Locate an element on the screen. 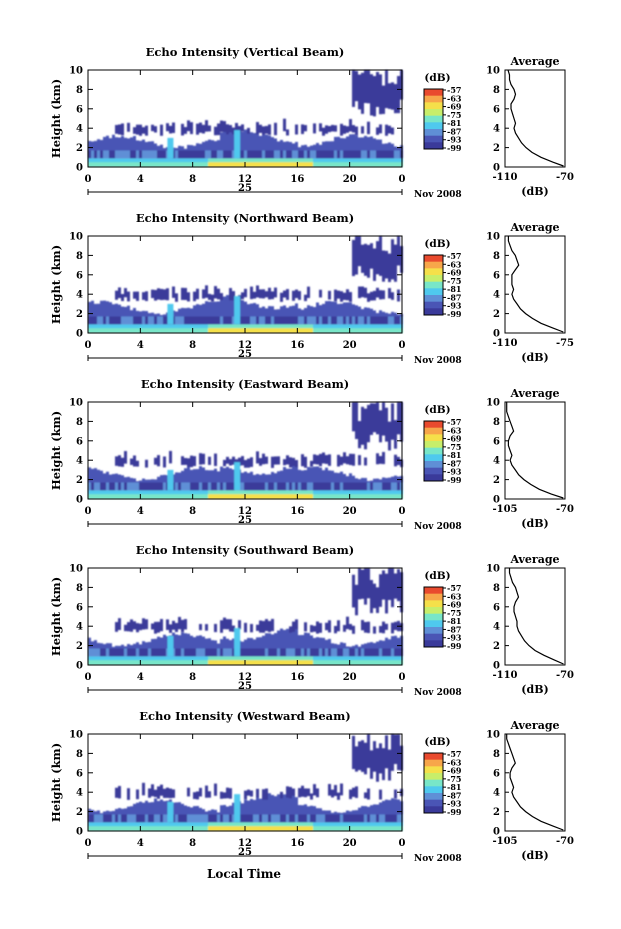 Image resolution: width=621 pixels, height=929 pixels. panel-title: Echo Intensity (Vertical Beam) is located at coordinates (245, 52).